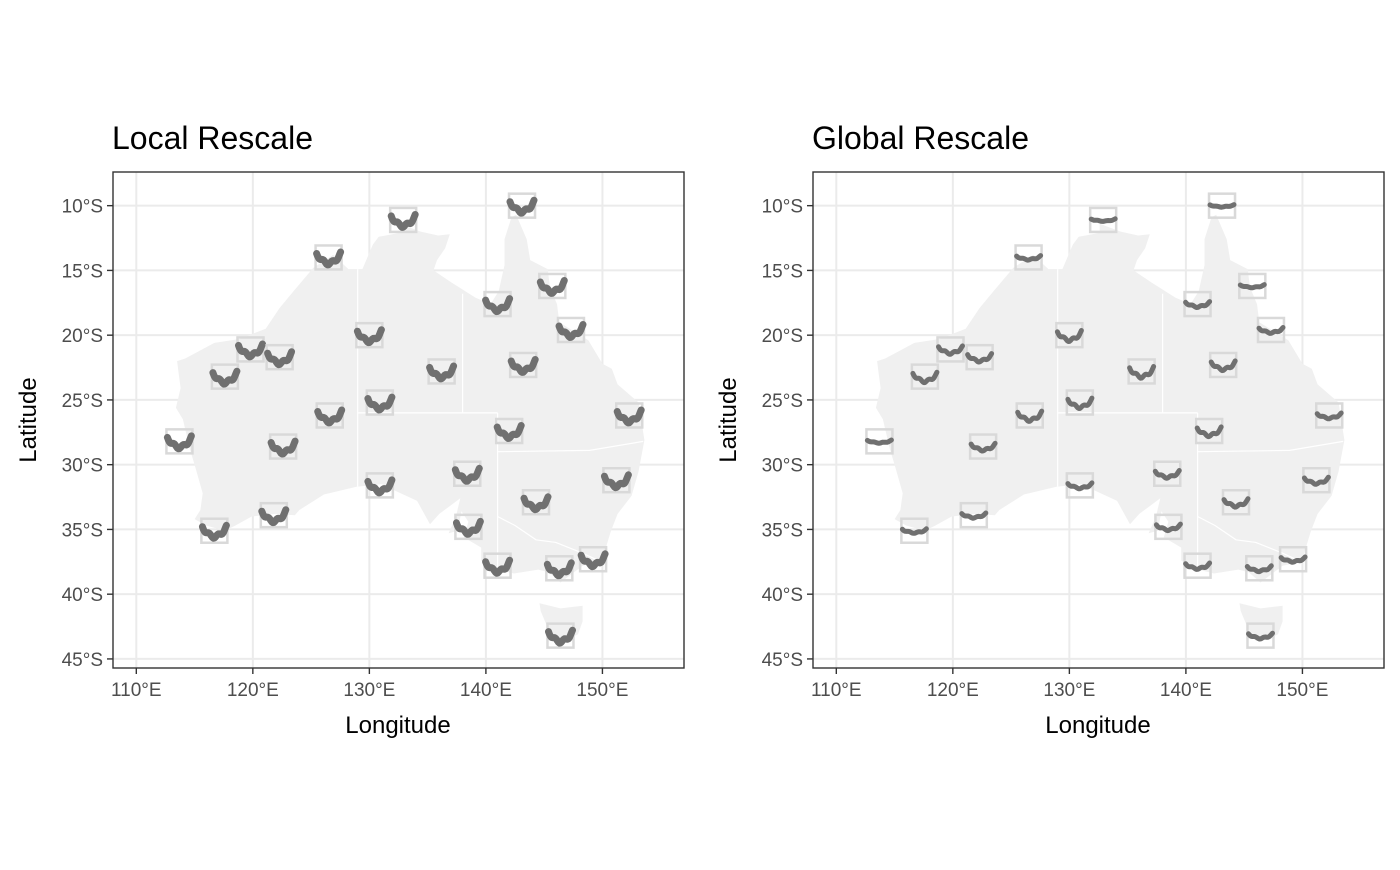 The image size is (1400, 870). What do you see at coordinates (782, 530) in the screenshot?
I see `y-tick-label: 35°S` at bounding box center [782, 530].